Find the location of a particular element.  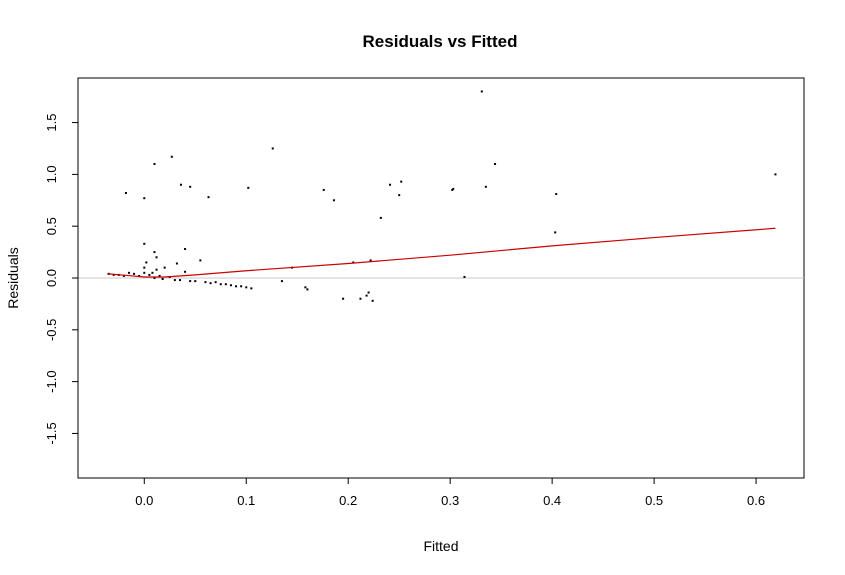

y-axis: -1.5 -1.0 -0.5 0.0 0.5 1.0 1.5 is located at coordinates (61, 279).